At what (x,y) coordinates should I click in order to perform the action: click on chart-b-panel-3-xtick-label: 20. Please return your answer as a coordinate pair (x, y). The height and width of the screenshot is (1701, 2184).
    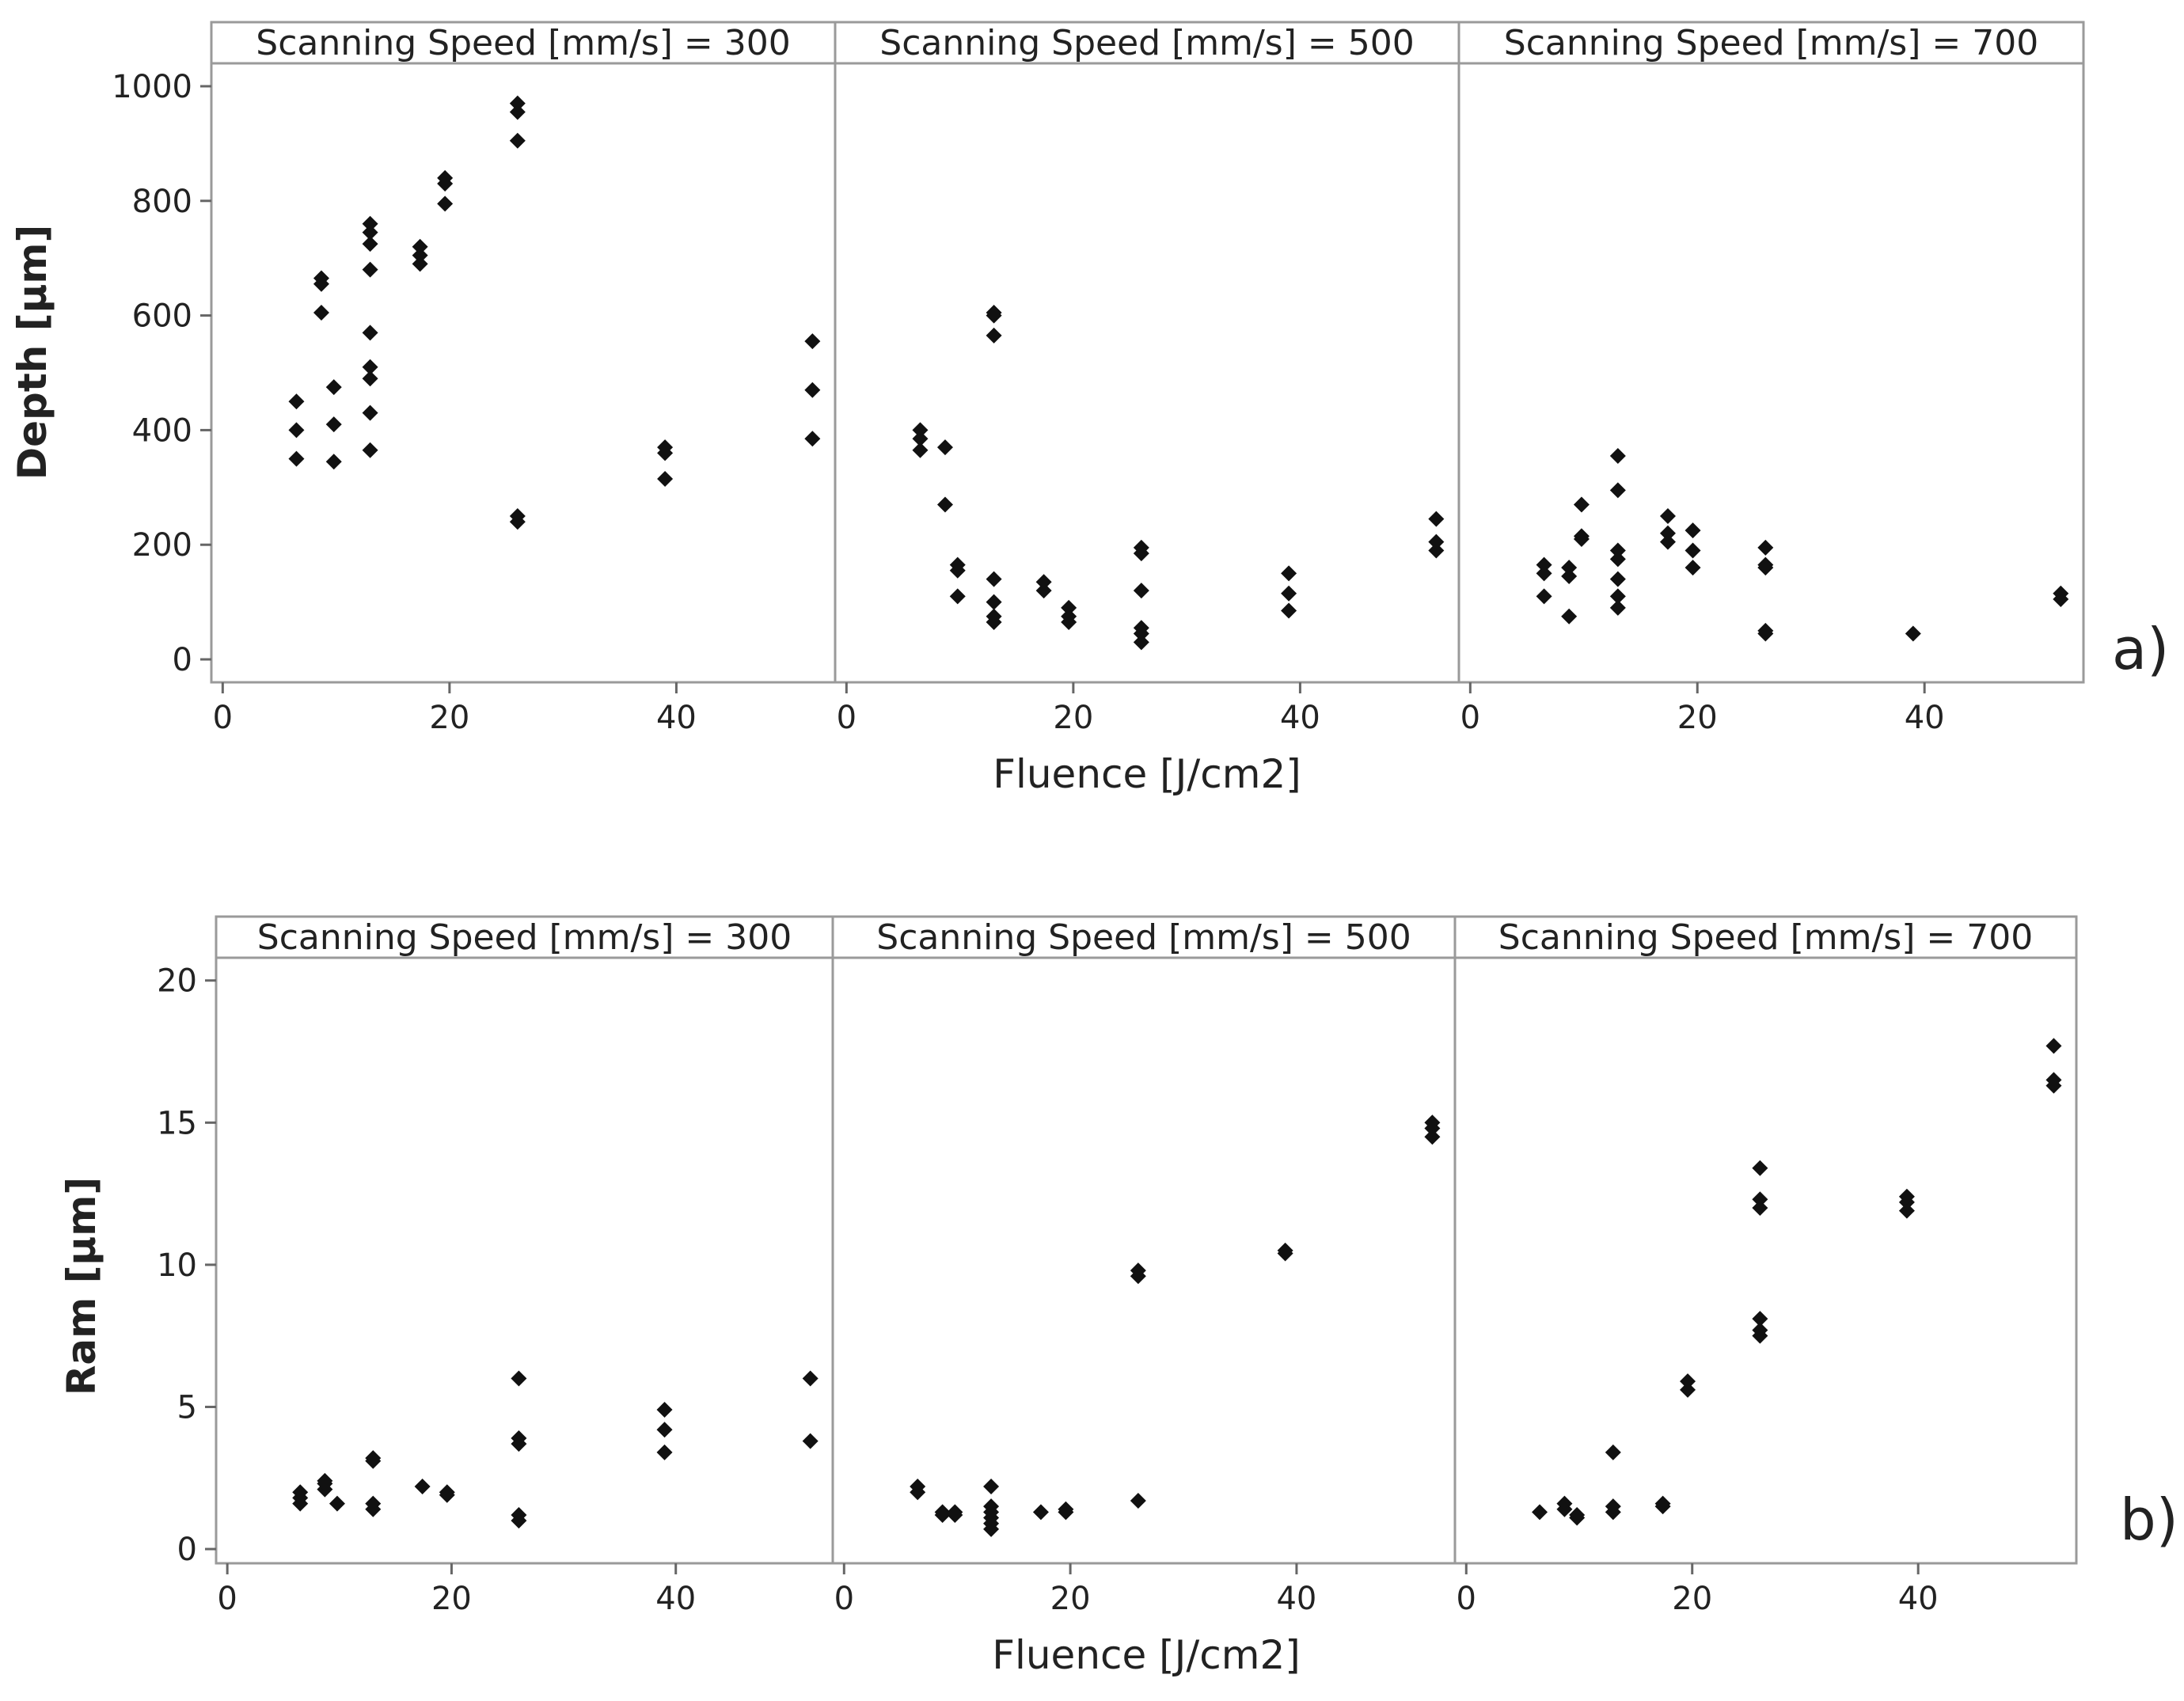
    Looking at the image, I should click on (1692, 1599).